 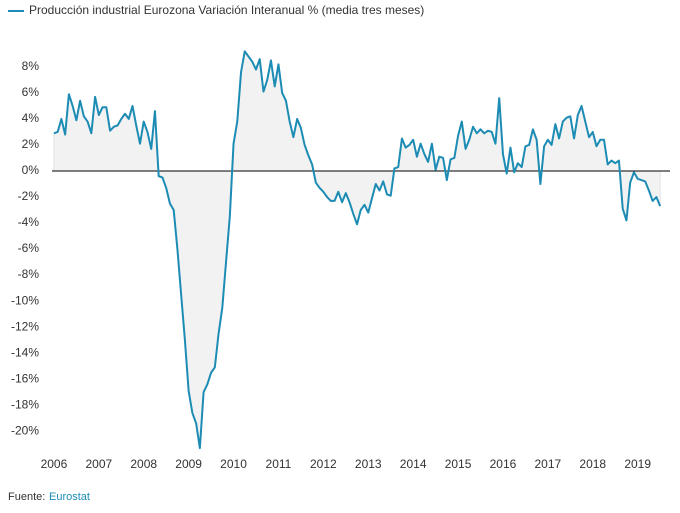 I want to click on y-tick-label: 0%, so click(x=31, y=170).